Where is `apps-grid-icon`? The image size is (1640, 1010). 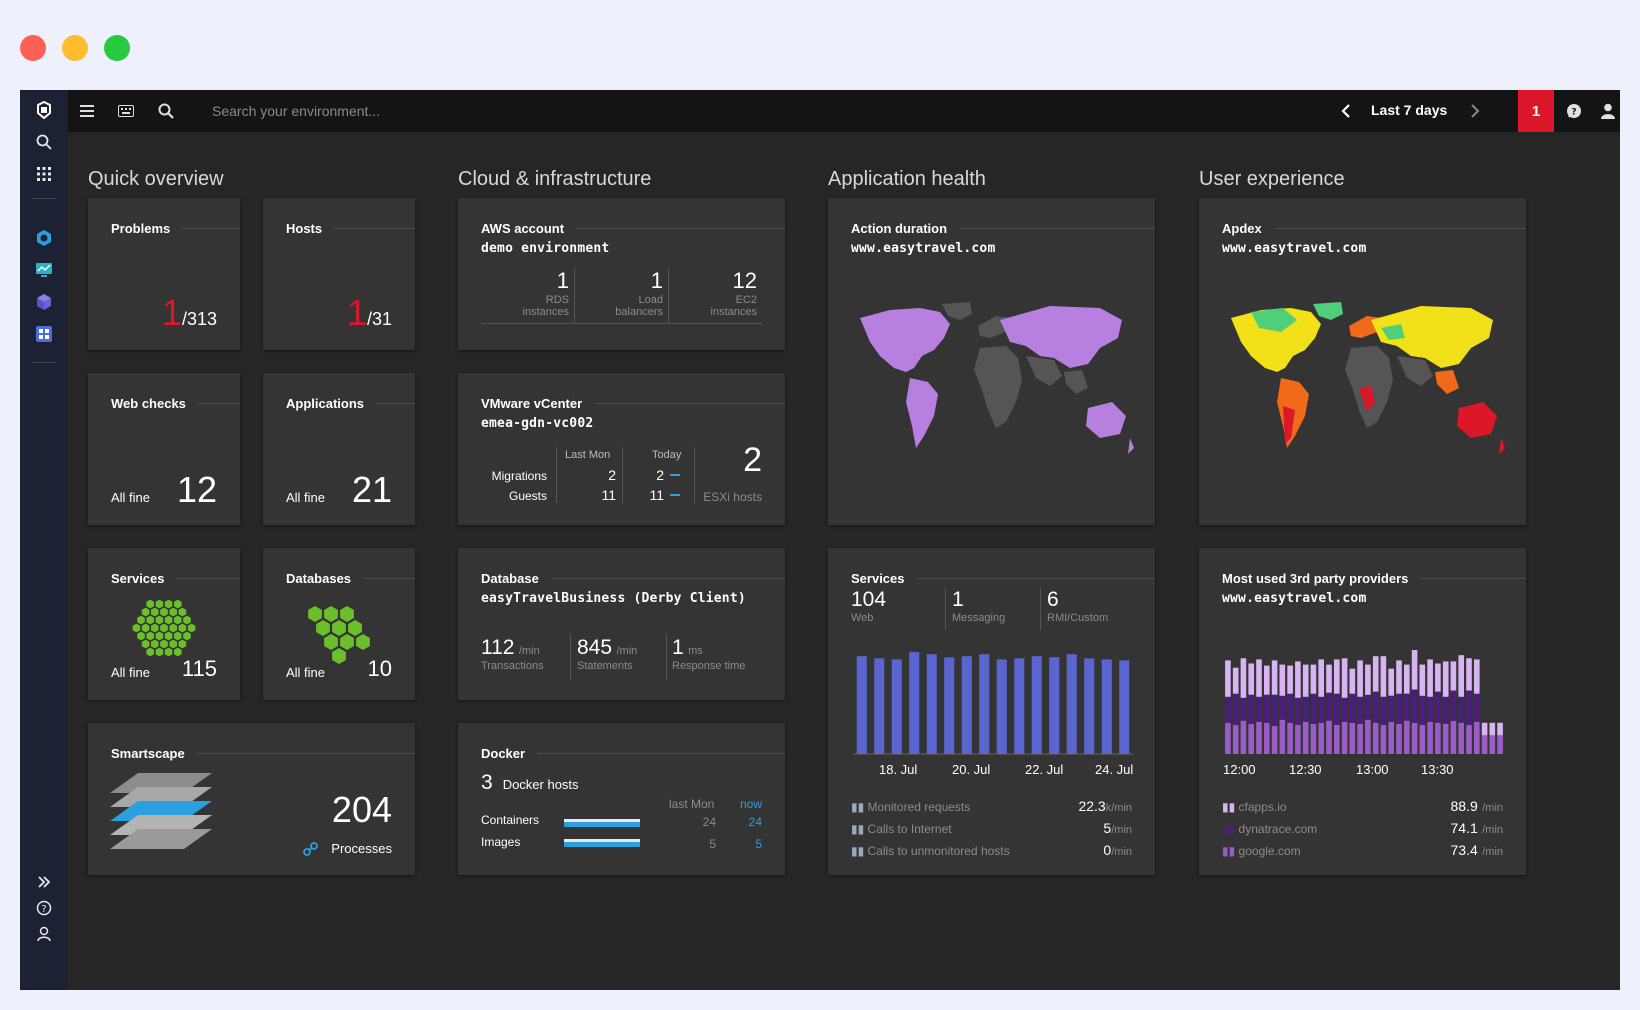
apps-grid-icon is located at coordinates (44, 174).